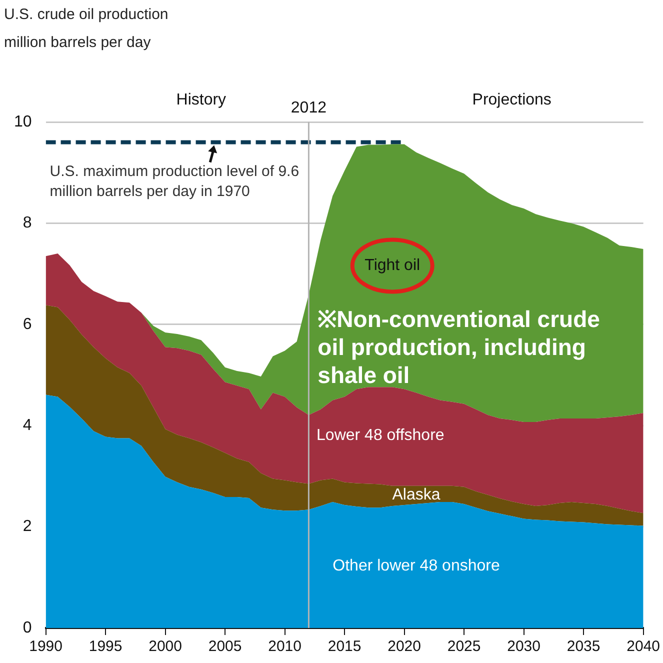 The height and width of the screenshot is (663, 663). What do you see at coordinates (225, 647) in the screenshot?
I see `x-tick-label: 2005` at bounding box center [225, 647].